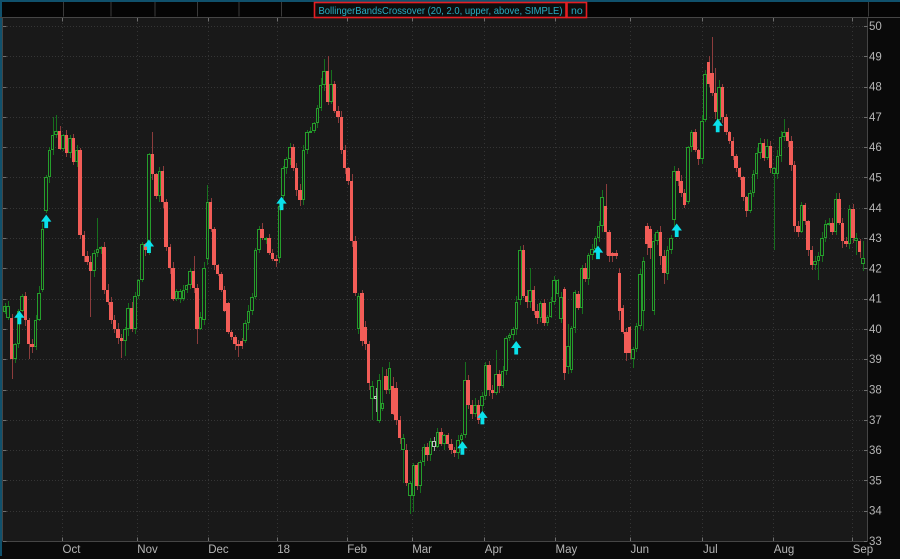  What do you see at coordinates (784, 550) in the screenshot?
I see `svg-text: Aug` at bounding box center [784, 550].